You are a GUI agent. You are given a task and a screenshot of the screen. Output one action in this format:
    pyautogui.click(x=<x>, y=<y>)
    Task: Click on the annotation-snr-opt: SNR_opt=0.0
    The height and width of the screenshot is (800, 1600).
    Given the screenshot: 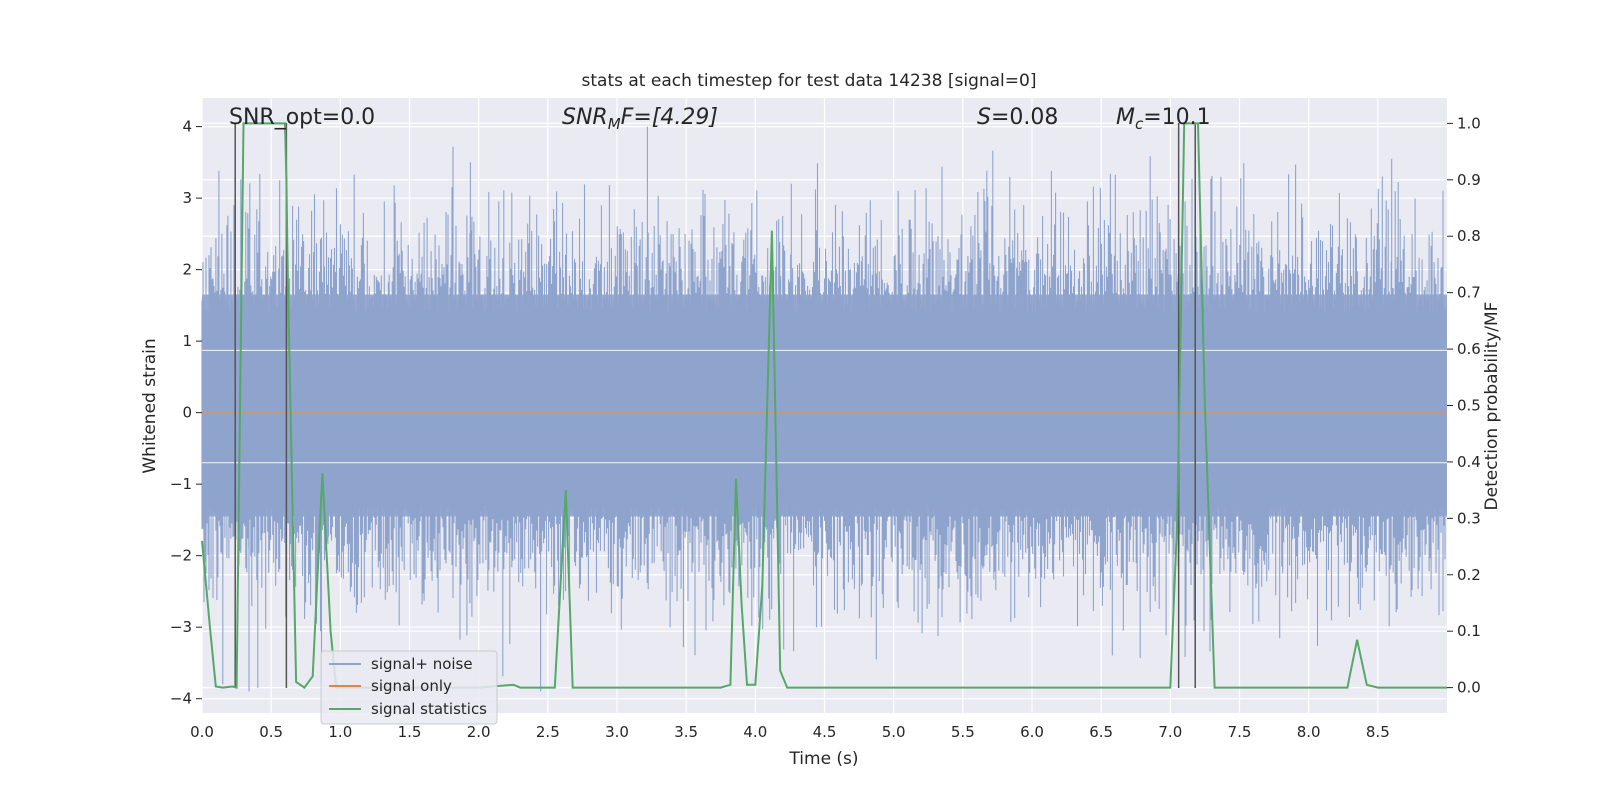 What is the action you would take?
    pyautogui.click(x=302, y=117)
    